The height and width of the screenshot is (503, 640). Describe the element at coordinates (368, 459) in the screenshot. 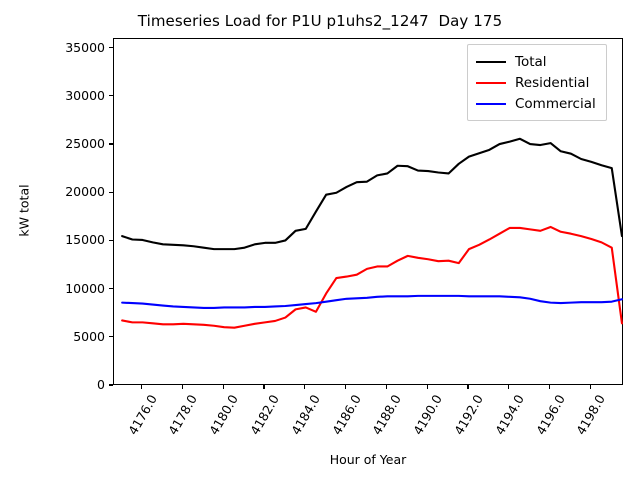

I see `x-axis-label: Hour of Year` at that location.